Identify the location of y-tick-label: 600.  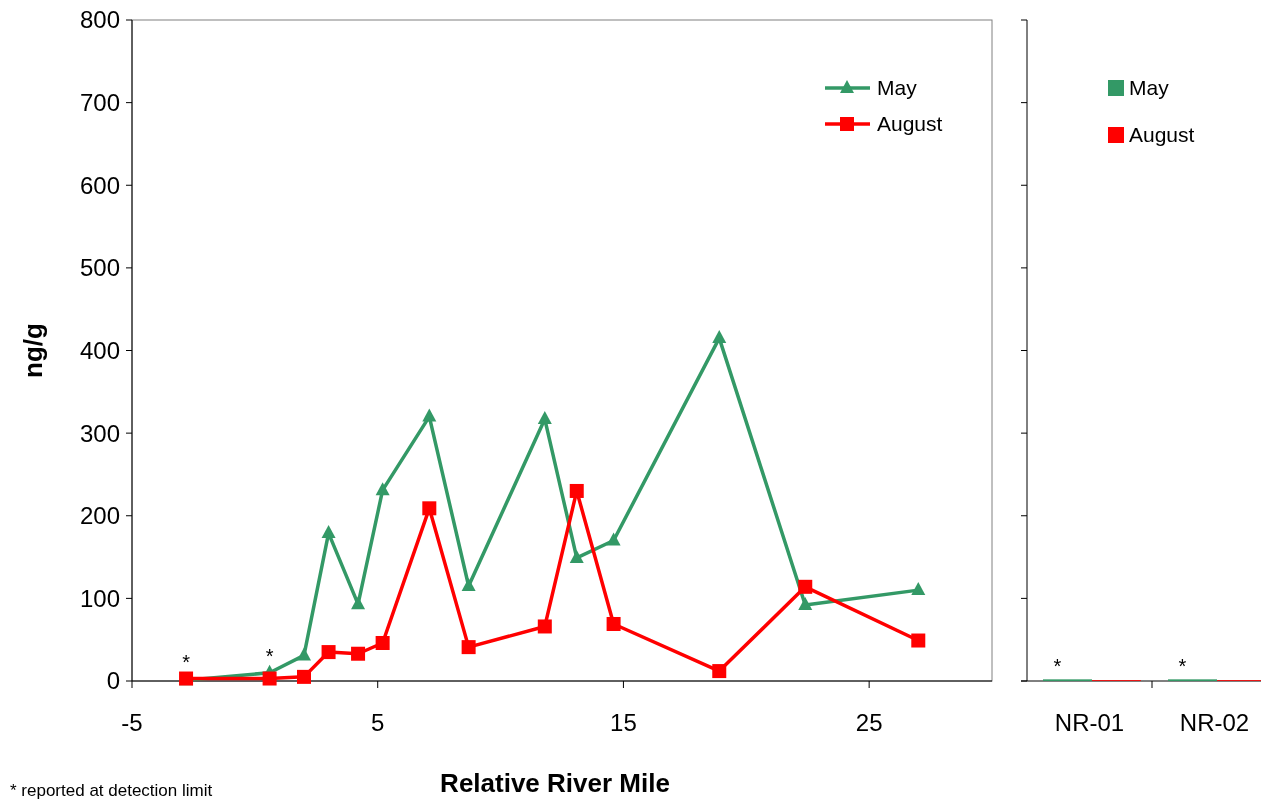
(99, 185).